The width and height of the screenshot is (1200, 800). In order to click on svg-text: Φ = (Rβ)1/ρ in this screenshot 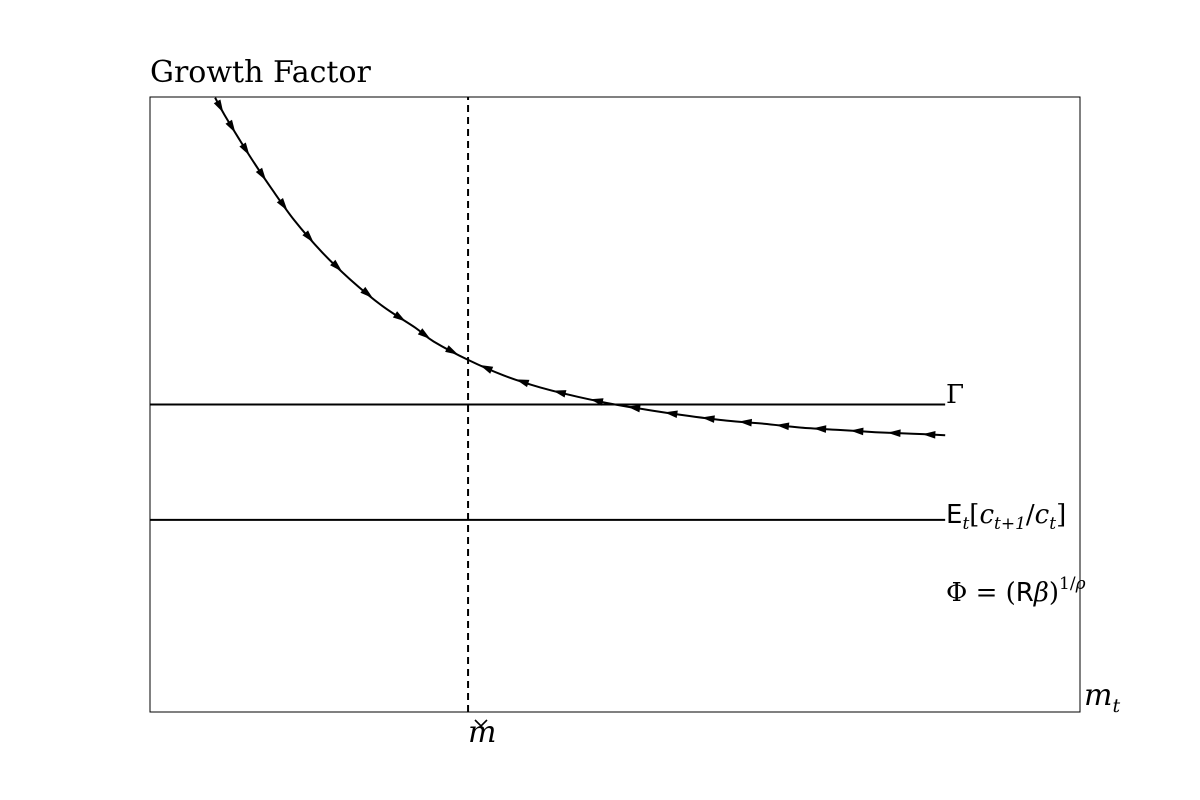, I will do `click(1016, 591)`.